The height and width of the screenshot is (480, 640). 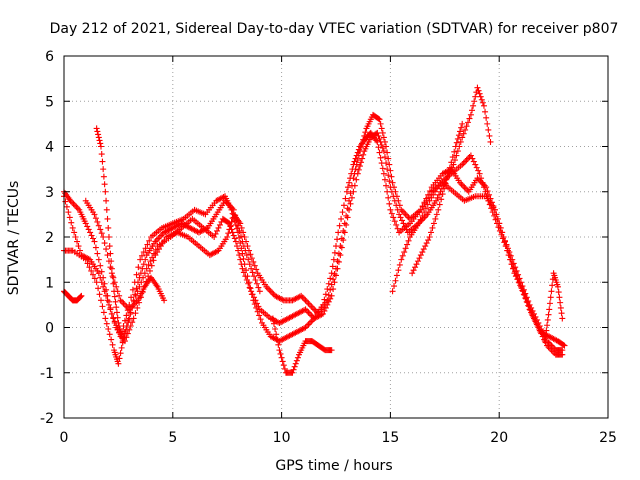 What do you see at coordinates (282, 438) in the screenshot?
I see `x-tick-label: 10` at bounding box center [282, 438].